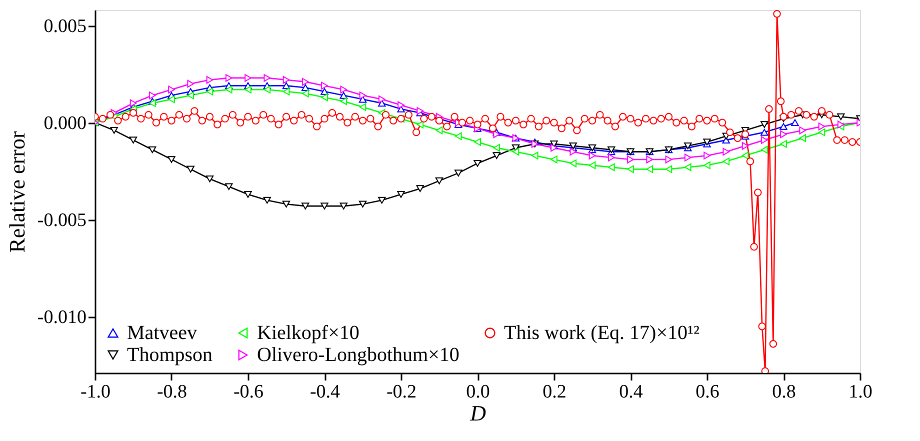  What do you see at coordinates (478, 392) in the screenshot?
I see `x-tick-label: 0.0` at bounding box center [478, 392].